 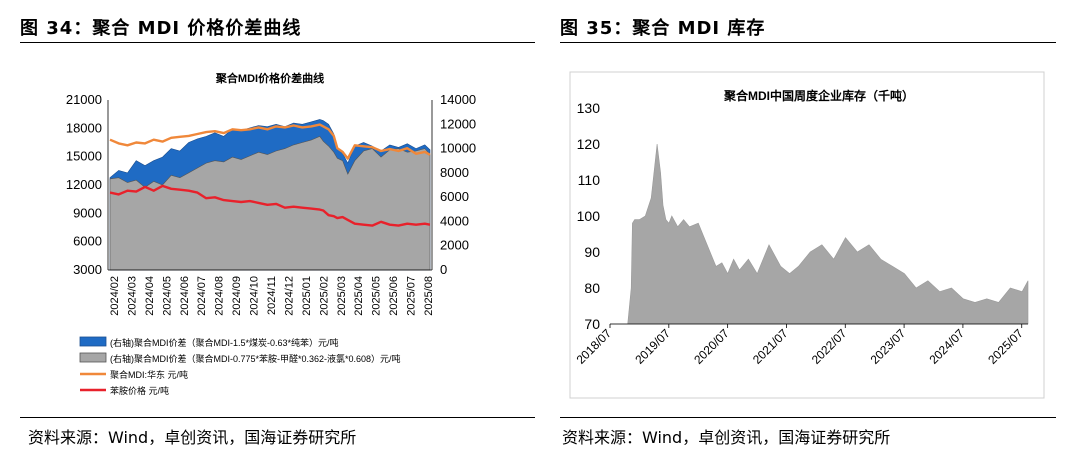 I want to click on right-y-tick-label: 2000, so click(x=454, y=245).